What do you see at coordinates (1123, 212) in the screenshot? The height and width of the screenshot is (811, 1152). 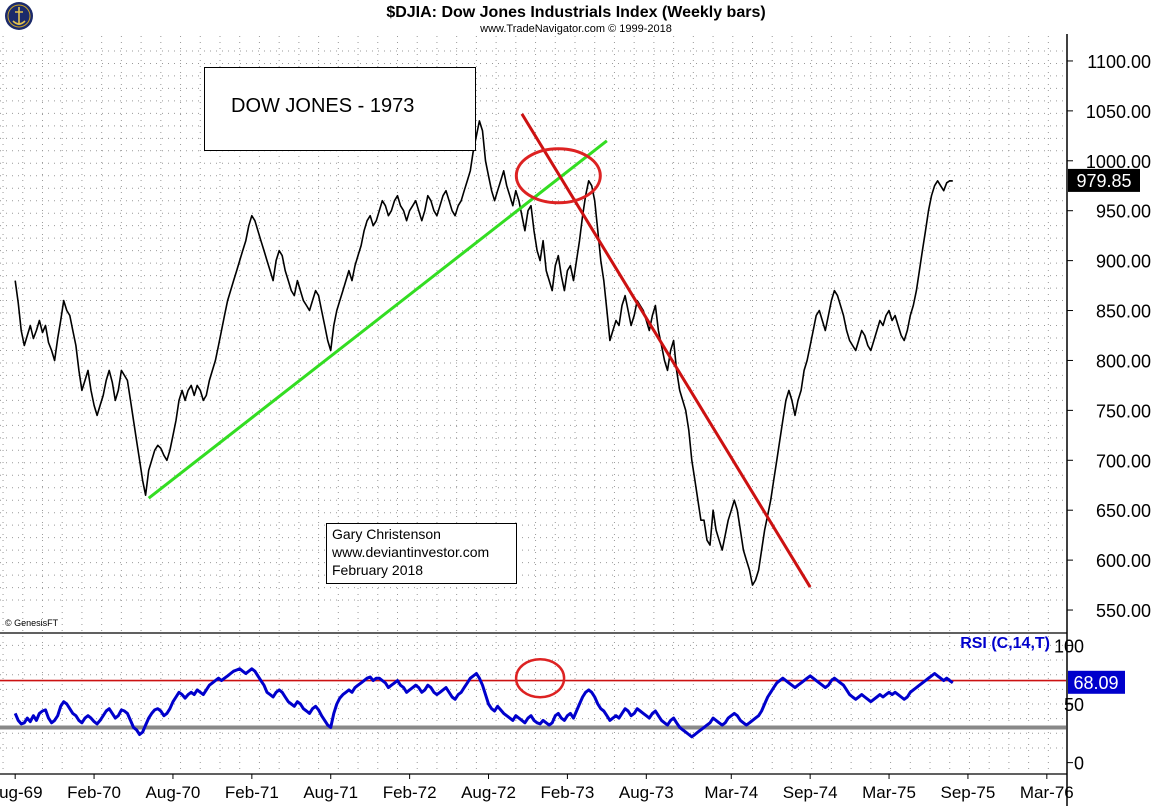 I see `price-tick-label: 950.00` at bounding box center [1123, 212].